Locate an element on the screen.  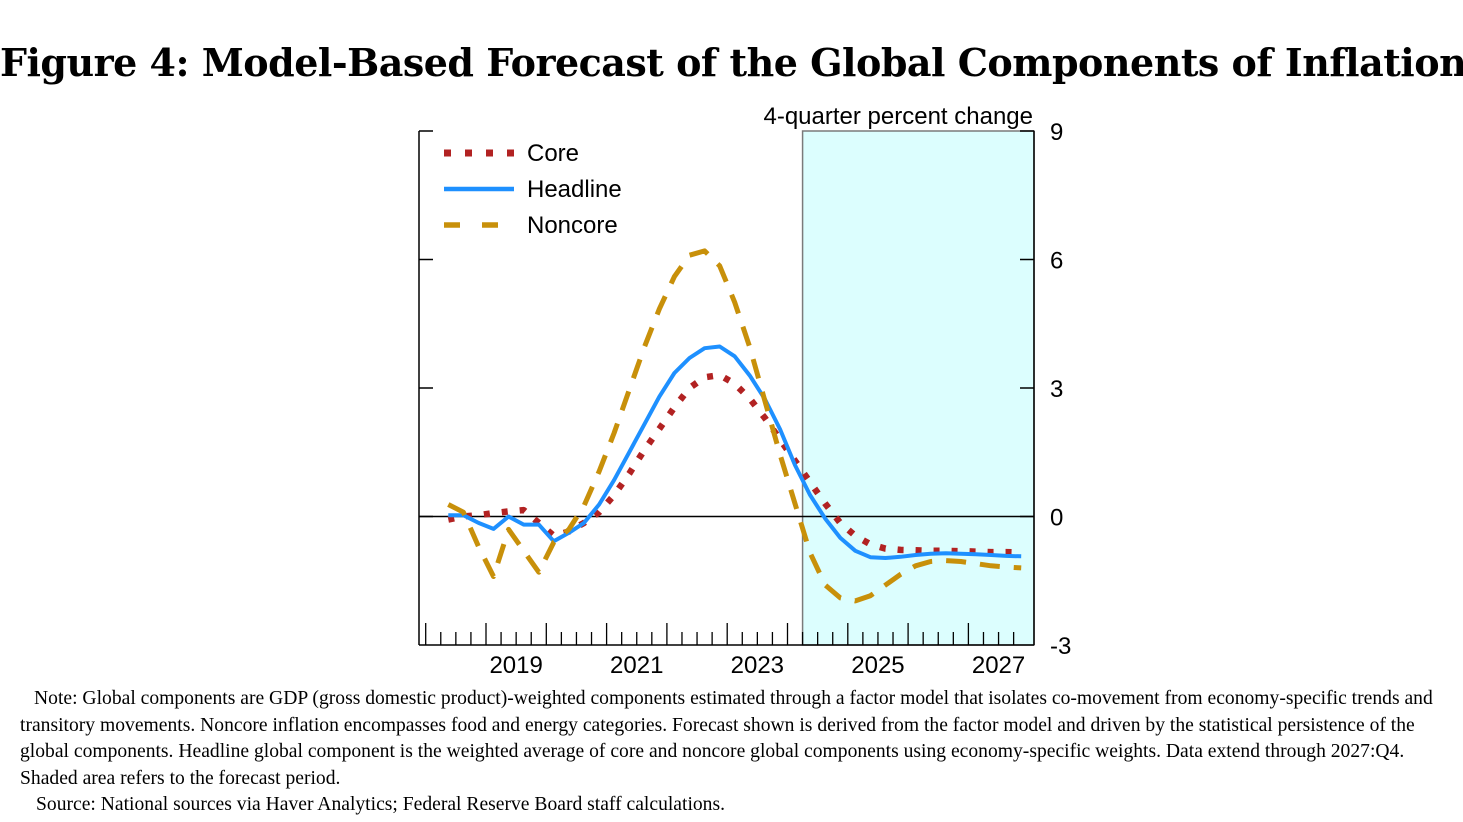
x-tick-label: 2023 is located at coordinates (757, 665).